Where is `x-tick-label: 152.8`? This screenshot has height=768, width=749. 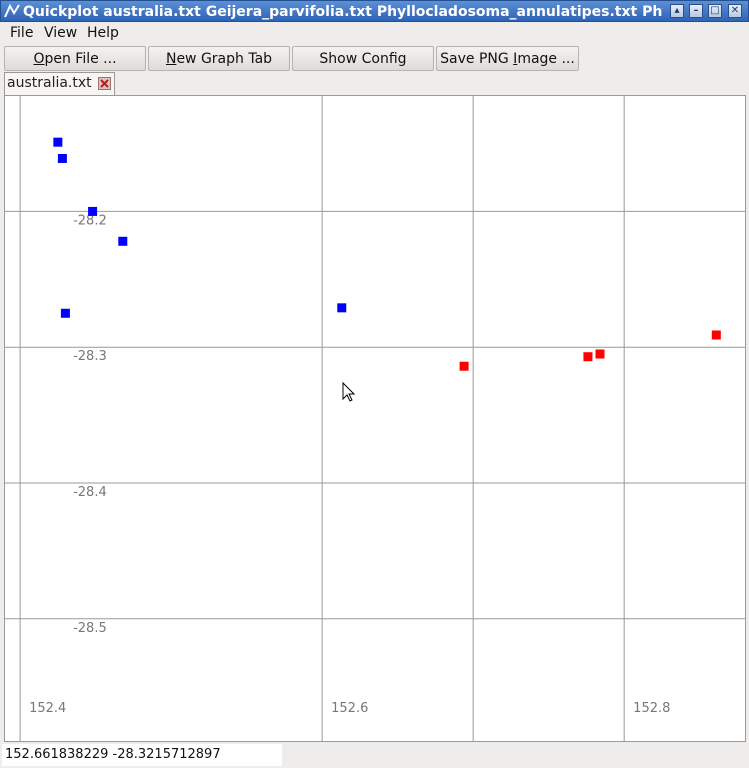
x-tick-label: 152.8 is located at coordinates (651, 708).